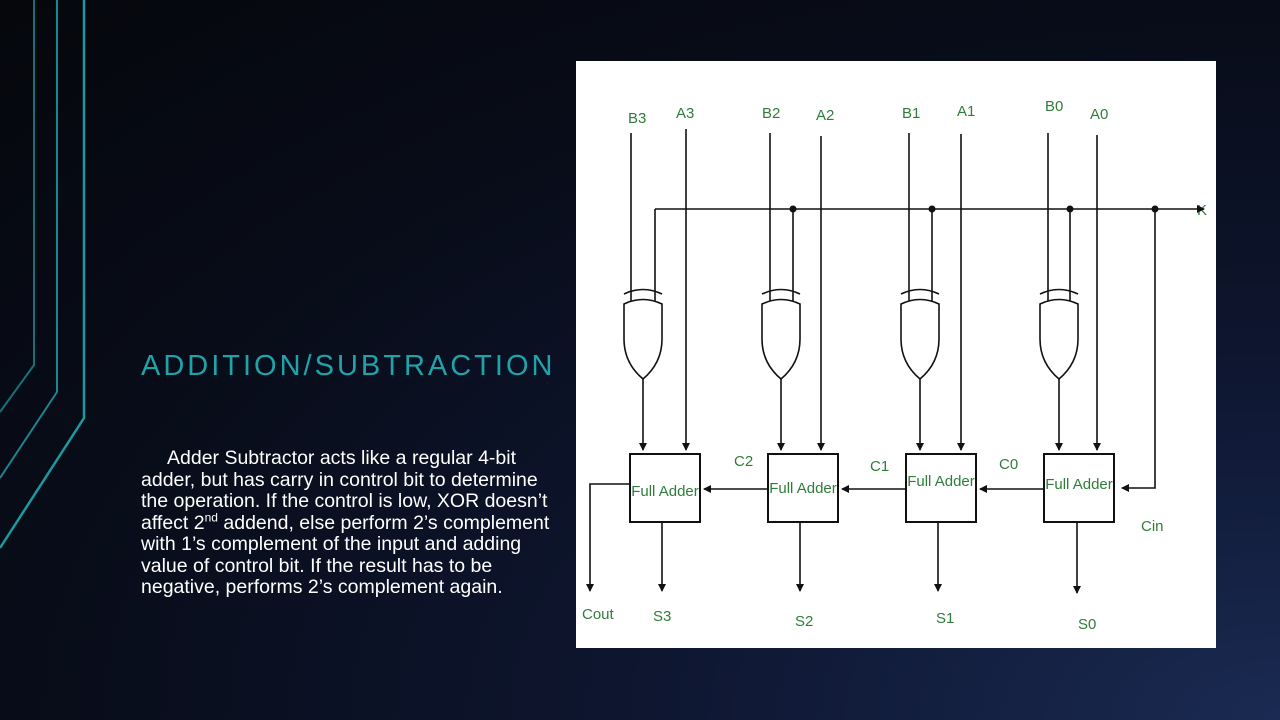  I want to click on full-adder-0: Full Adder, so click(1079, 488).